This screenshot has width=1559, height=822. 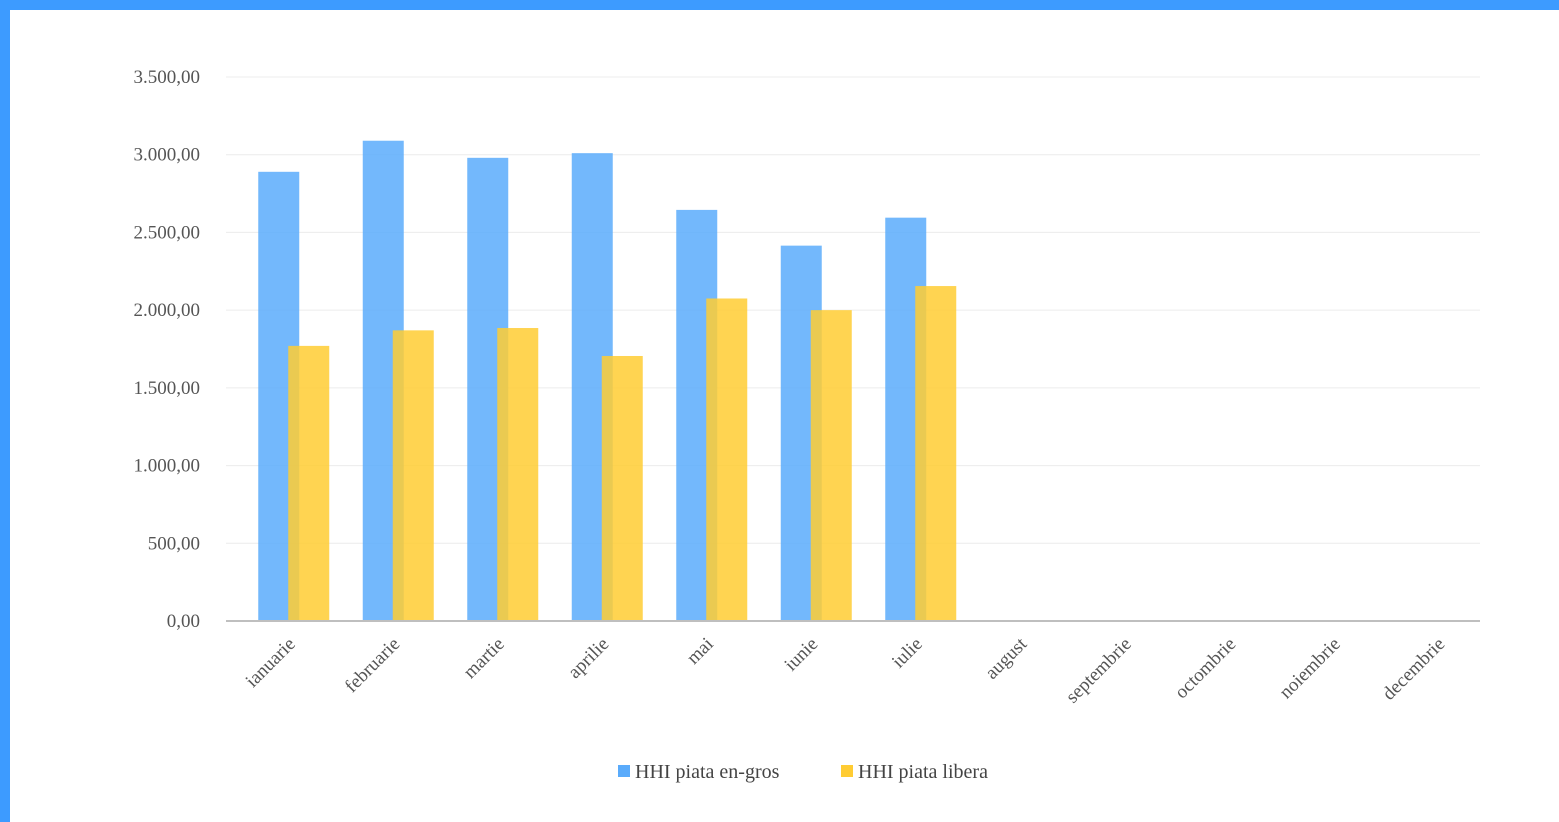 What do you see at coordinates (167, 466) in the screenshot?
I see `y-tick-label: 1.000,00` at bounding box center [167, 466].